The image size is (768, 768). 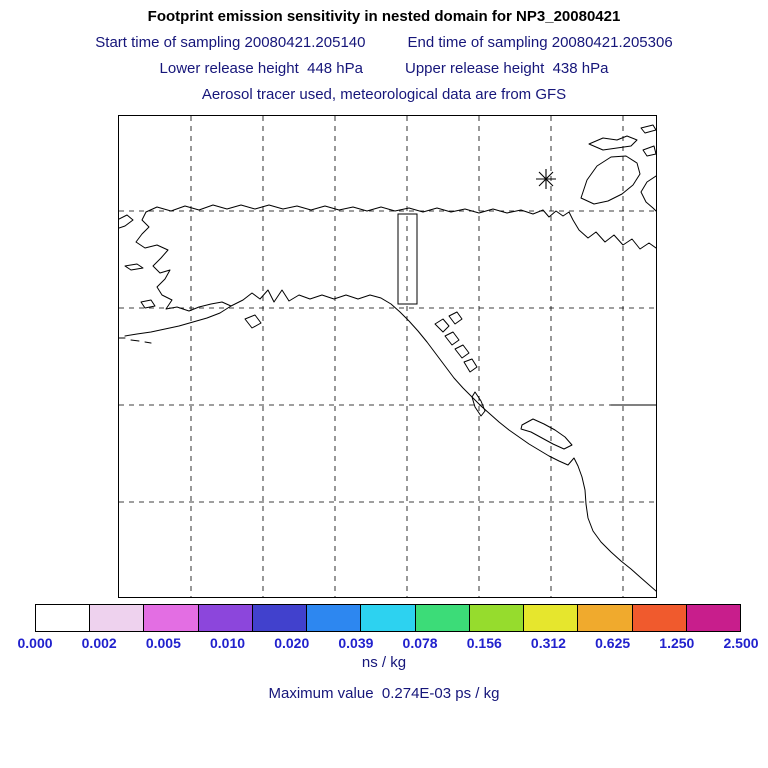 I want to click on islands-alexander-archipelago, so click(x=456, y=342).